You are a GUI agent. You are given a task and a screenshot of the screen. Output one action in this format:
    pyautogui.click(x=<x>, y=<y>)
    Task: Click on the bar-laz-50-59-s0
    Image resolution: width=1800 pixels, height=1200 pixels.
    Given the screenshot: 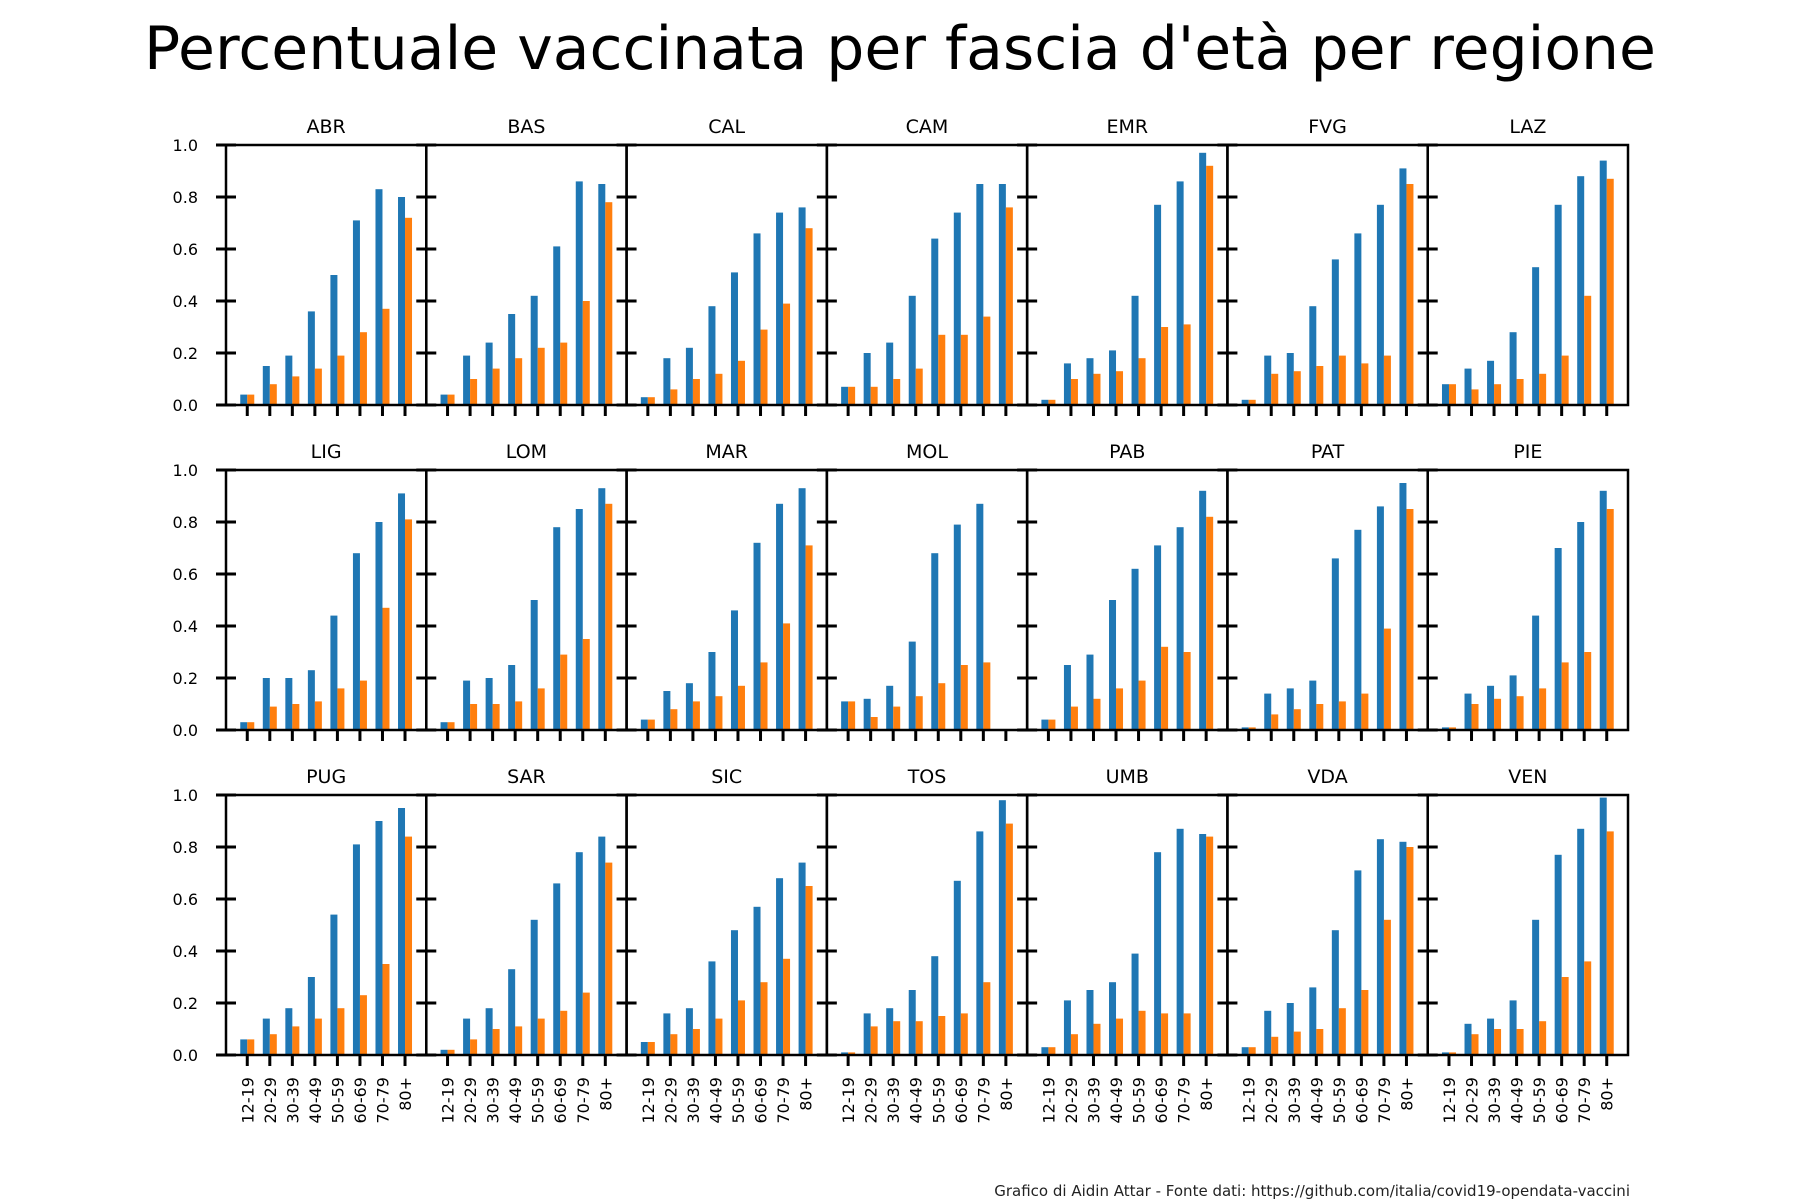 What is the action you would take?
    pyautogui.click(x=1536, y=336)
    